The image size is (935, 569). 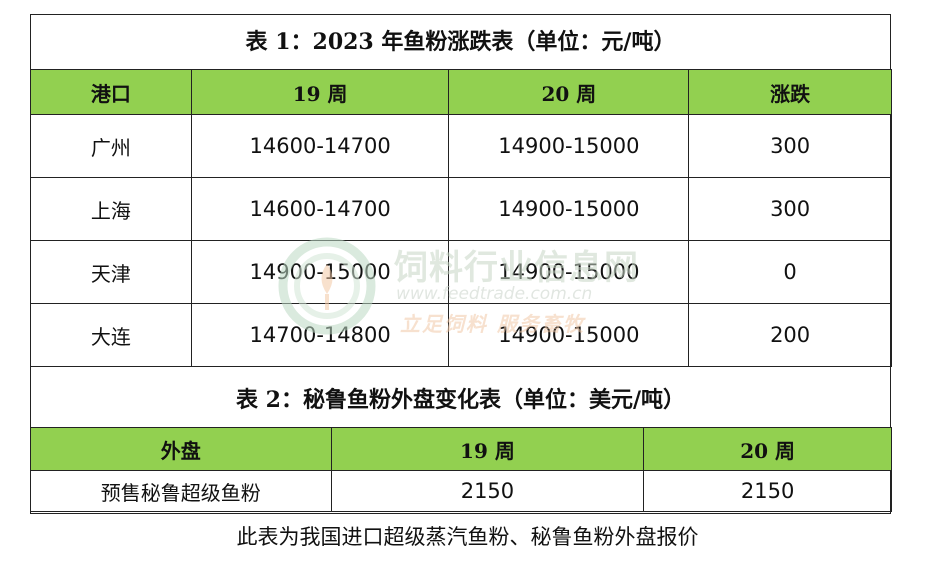 I want to click on peru-fishmeal-table: 外盘 19 周 20 周 预售秘鲁超级鱼粉 2150 2150, so click(x=461, y=469).